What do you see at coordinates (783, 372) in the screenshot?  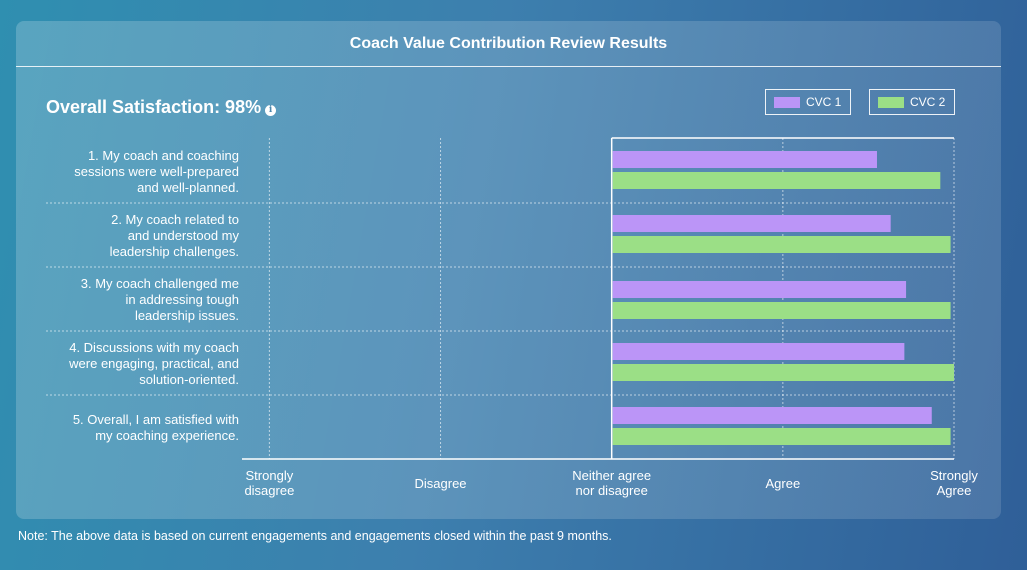 I see `bar-cvc2-q4` at bounding box center [783, 372].